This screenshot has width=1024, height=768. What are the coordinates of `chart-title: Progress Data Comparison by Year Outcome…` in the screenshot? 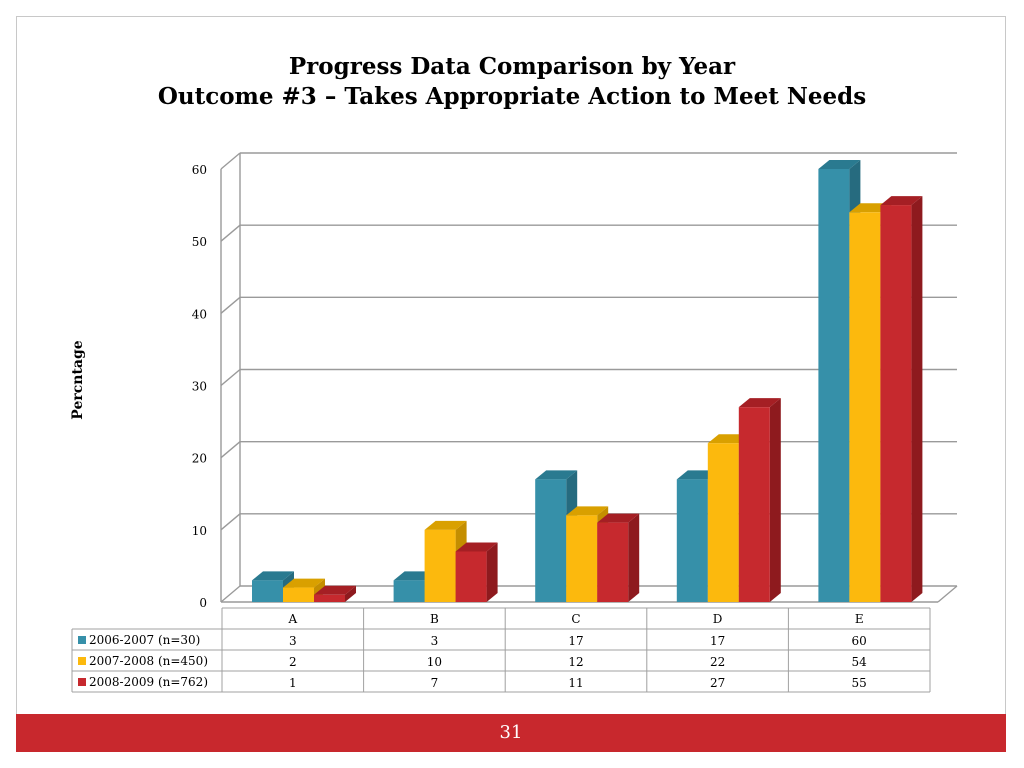 It's located at (512, 82).